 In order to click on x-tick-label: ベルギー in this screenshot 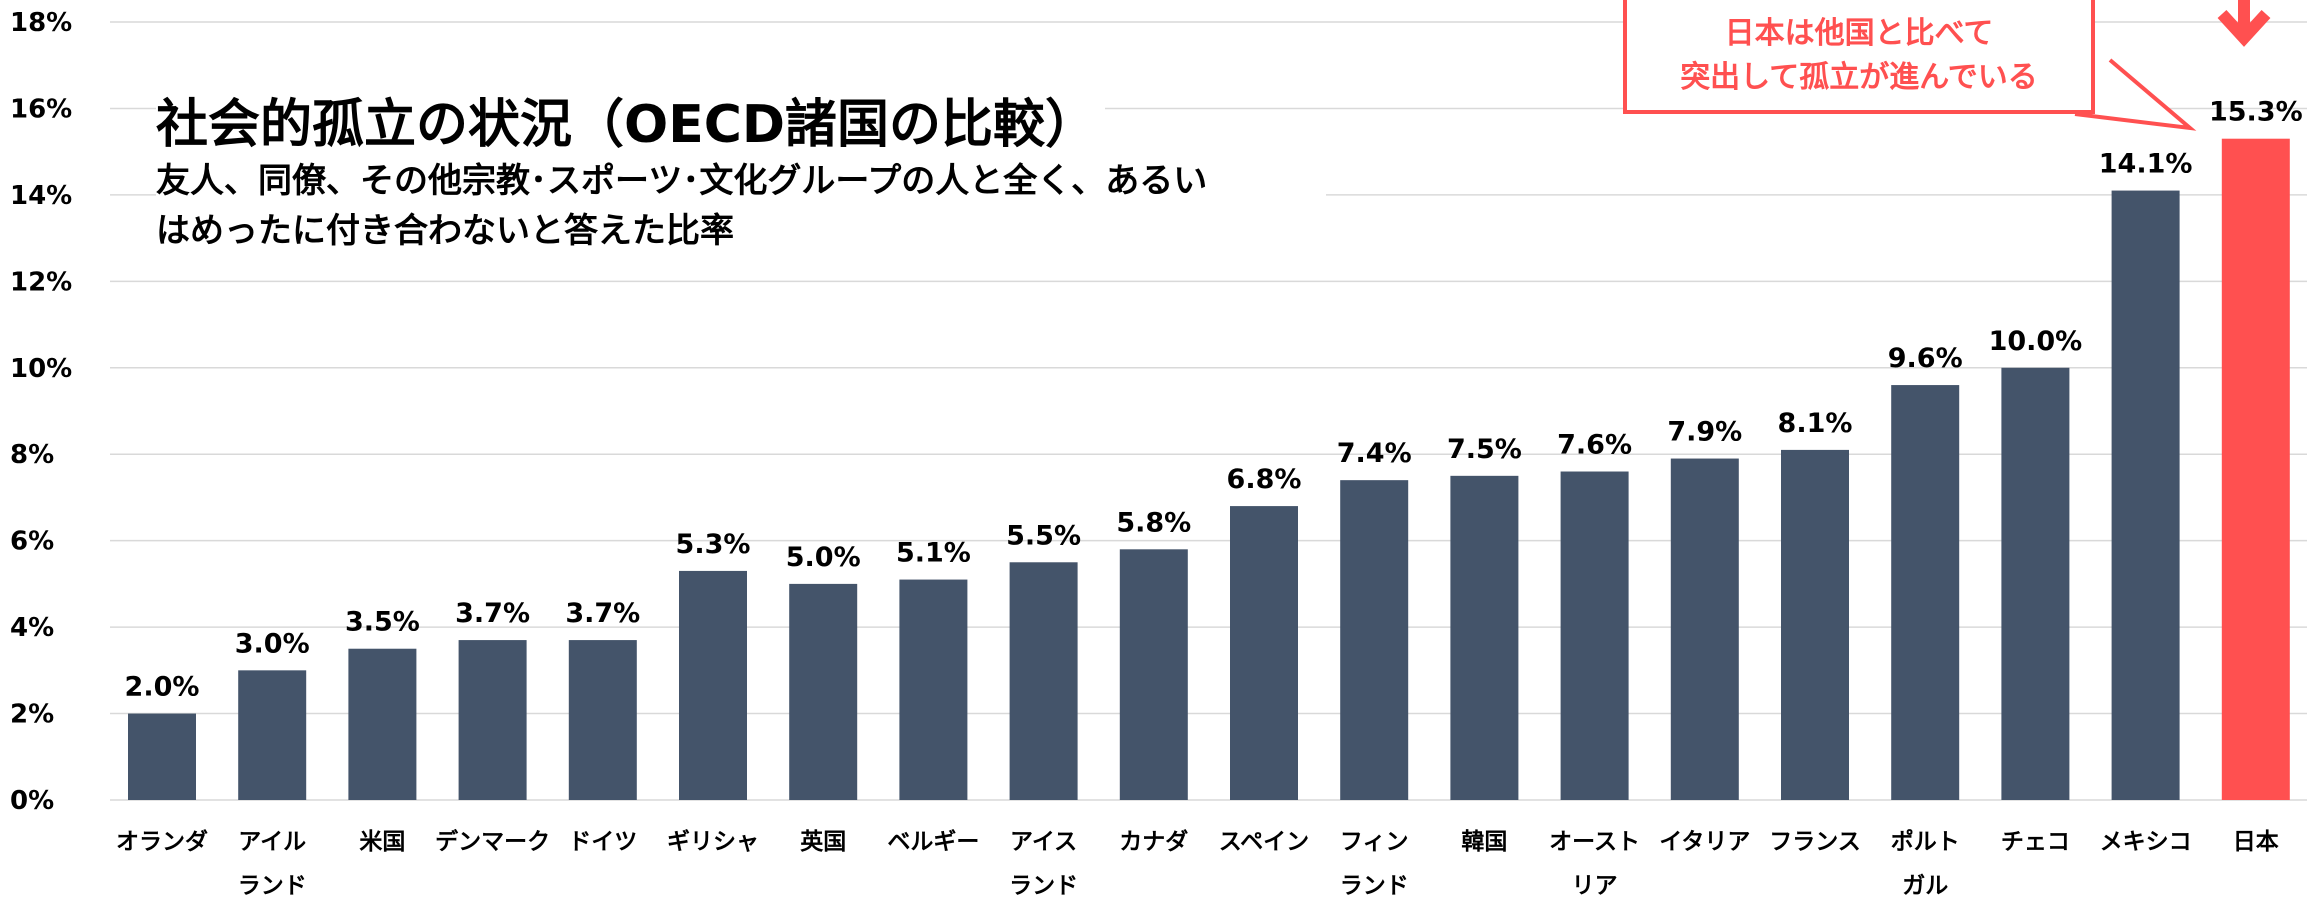, I will do `click(933, 842)`.